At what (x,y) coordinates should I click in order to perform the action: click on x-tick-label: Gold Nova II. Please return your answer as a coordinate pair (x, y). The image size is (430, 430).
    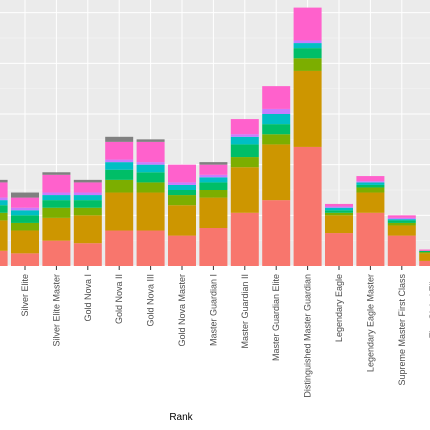
    Looking at the image, I should click on (119, 299).